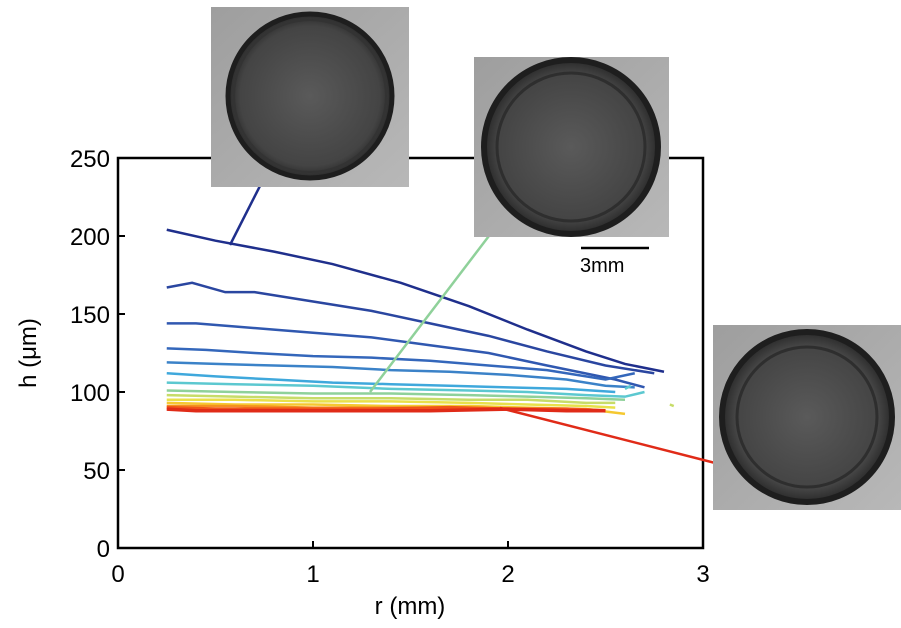 The image size is (901, 628). Describe the element at coordinates (103, 549) in the screenshot. I see `y-tick-label: 0` at that location.